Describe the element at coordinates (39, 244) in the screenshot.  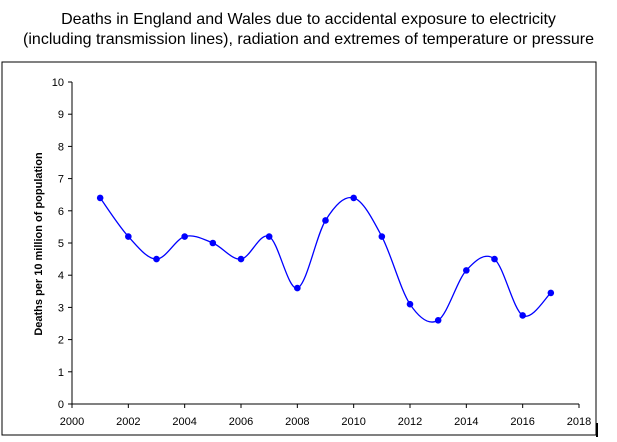
I see `y-axis-label: Deaths per 10 million of population` at that location.